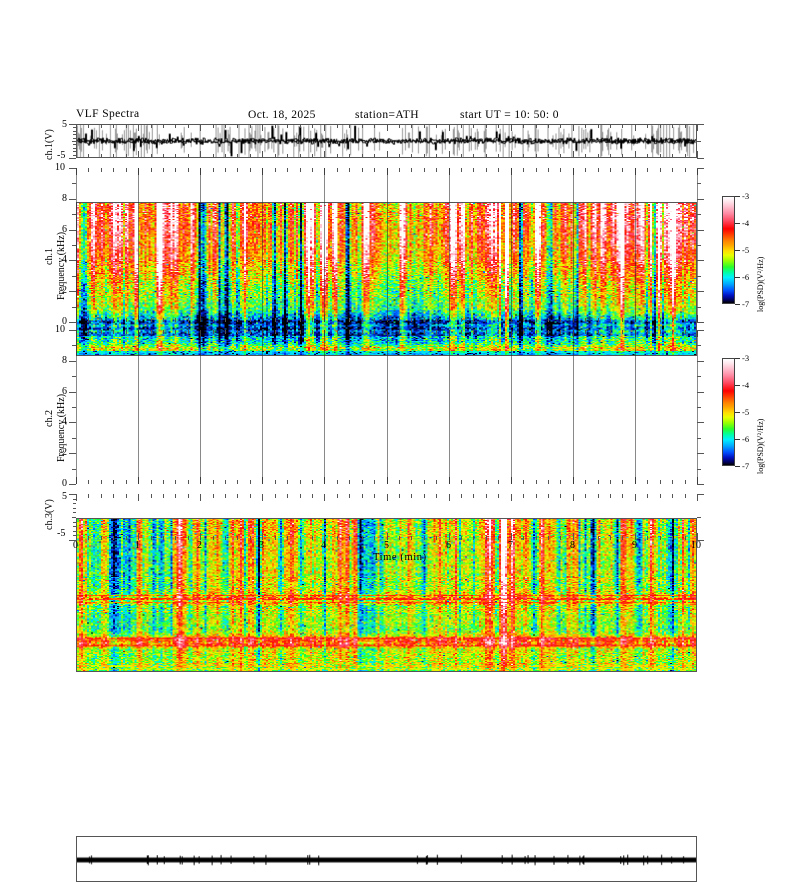  Describe the element at coordinates (728, 250) in the screenshot. I see `colorbar-ch1` at that location.